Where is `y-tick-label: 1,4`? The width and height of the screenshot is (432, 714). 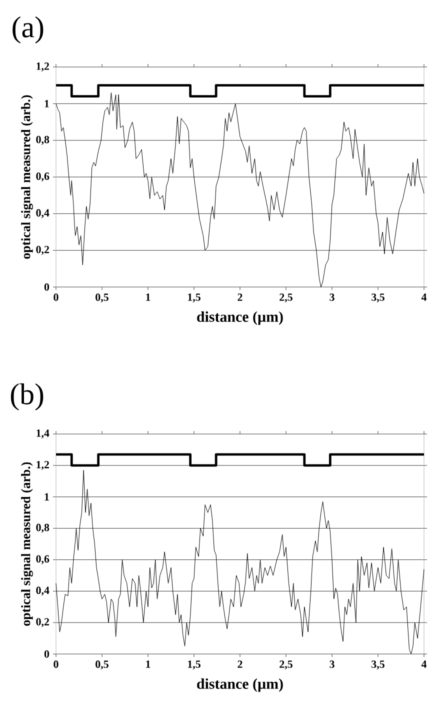
y-tick-label: 1,4 is located at coordinates (43, 434).